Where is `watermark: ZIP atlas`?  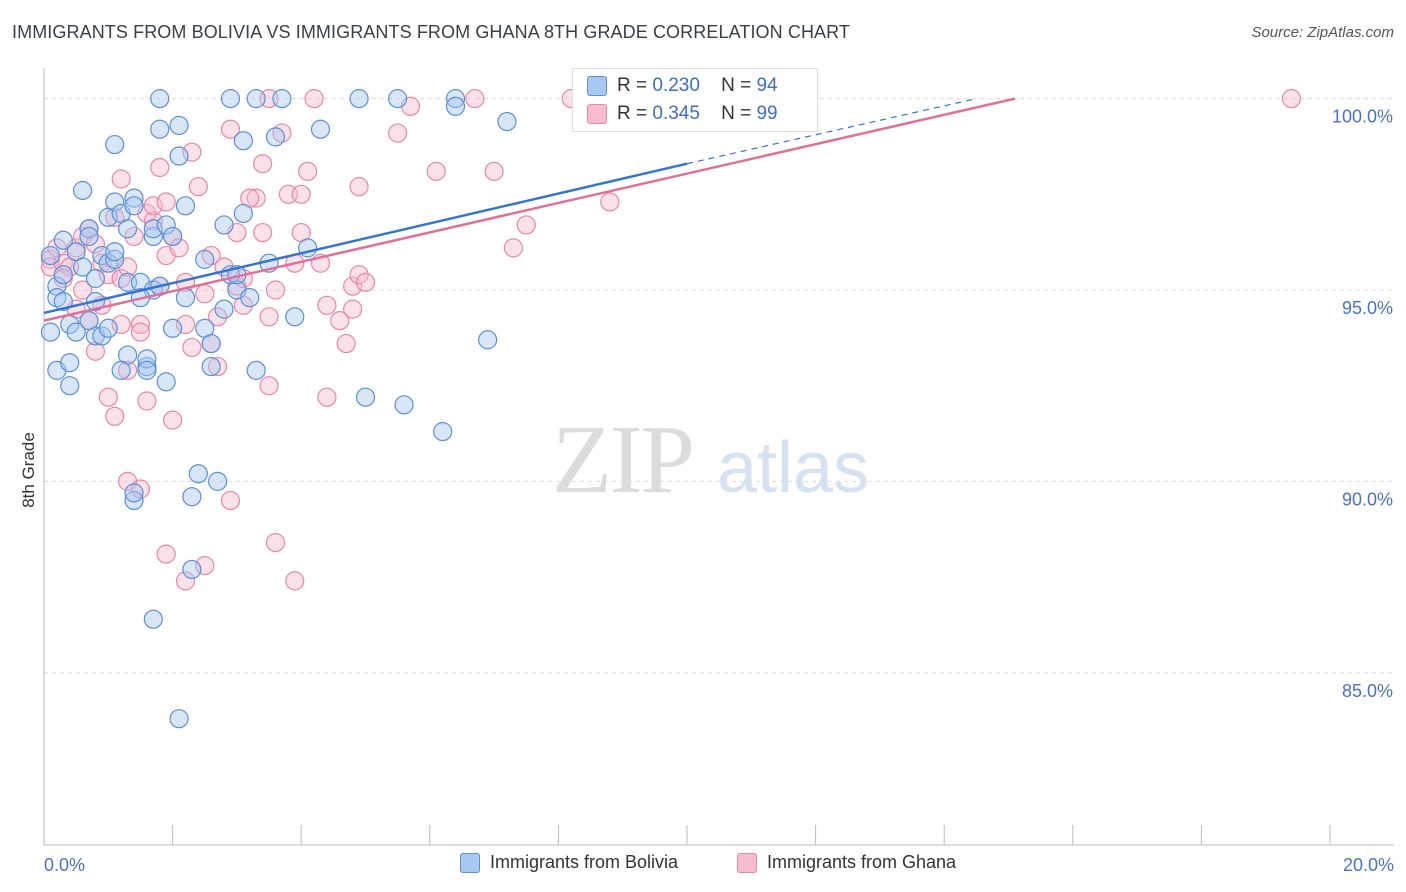 watermark: ZIP atlas is located at coordinates (710, 460).